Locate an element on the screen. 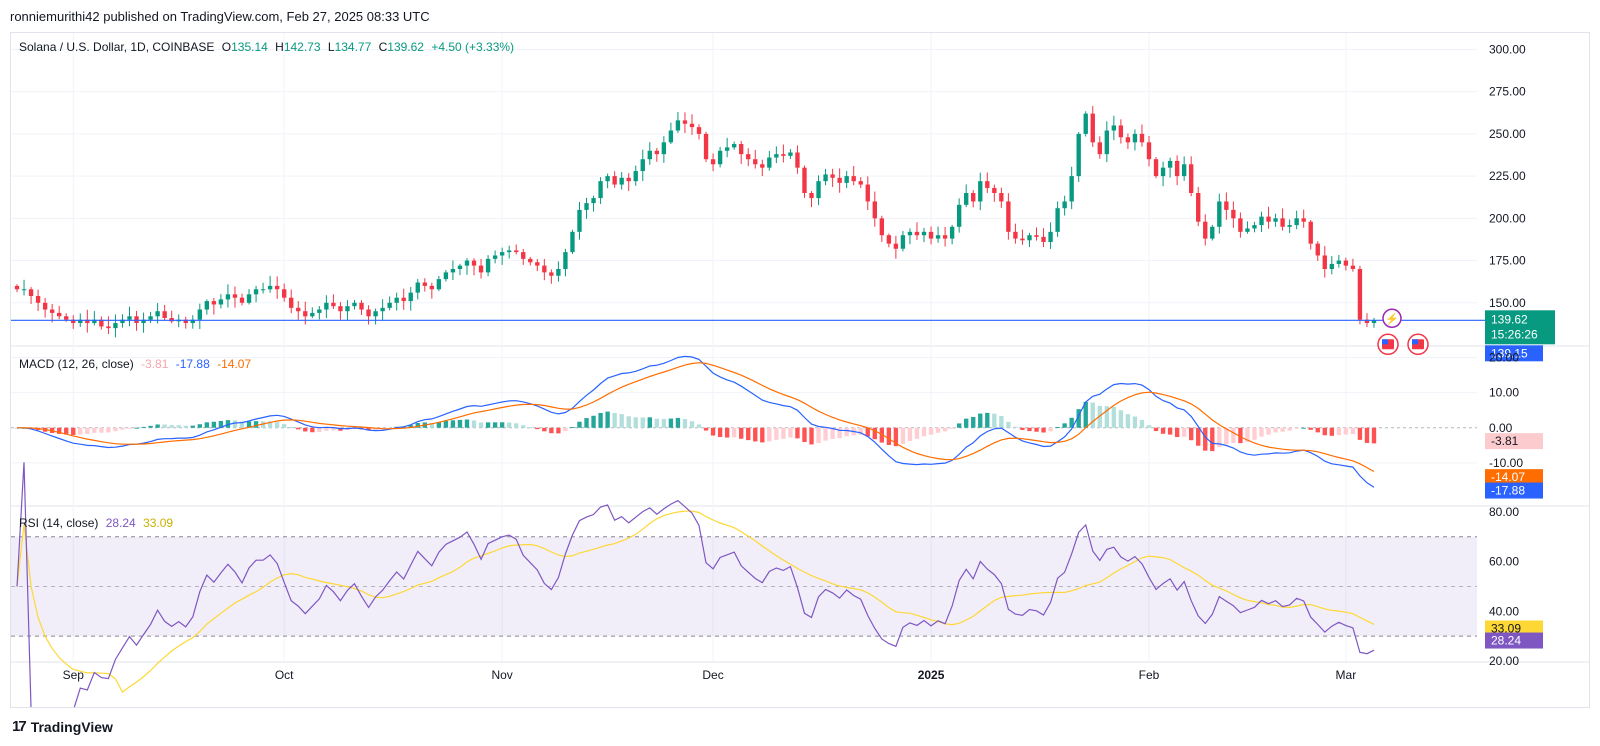 The width and height of the screenshot is (1600, 746). change-value: +4.50 (+3.33%) is located at coordinates (473, 47).